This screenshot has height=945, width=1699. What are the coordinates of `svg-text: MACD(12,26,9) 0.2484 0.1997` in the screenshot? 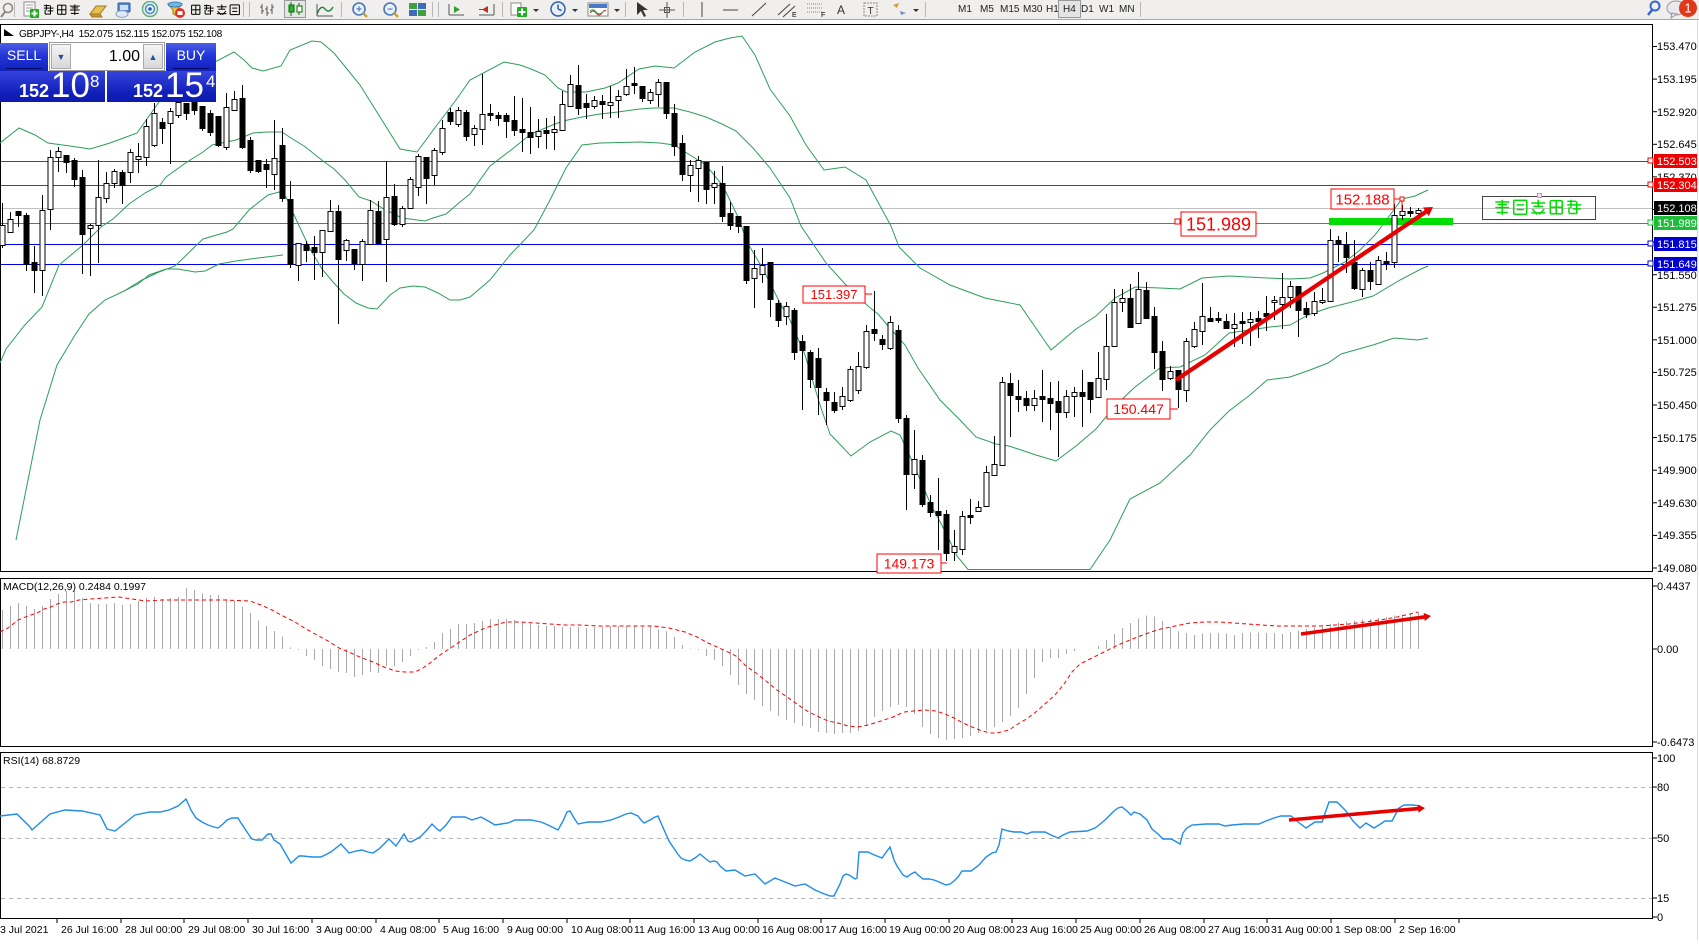 It's located at (74, 587).